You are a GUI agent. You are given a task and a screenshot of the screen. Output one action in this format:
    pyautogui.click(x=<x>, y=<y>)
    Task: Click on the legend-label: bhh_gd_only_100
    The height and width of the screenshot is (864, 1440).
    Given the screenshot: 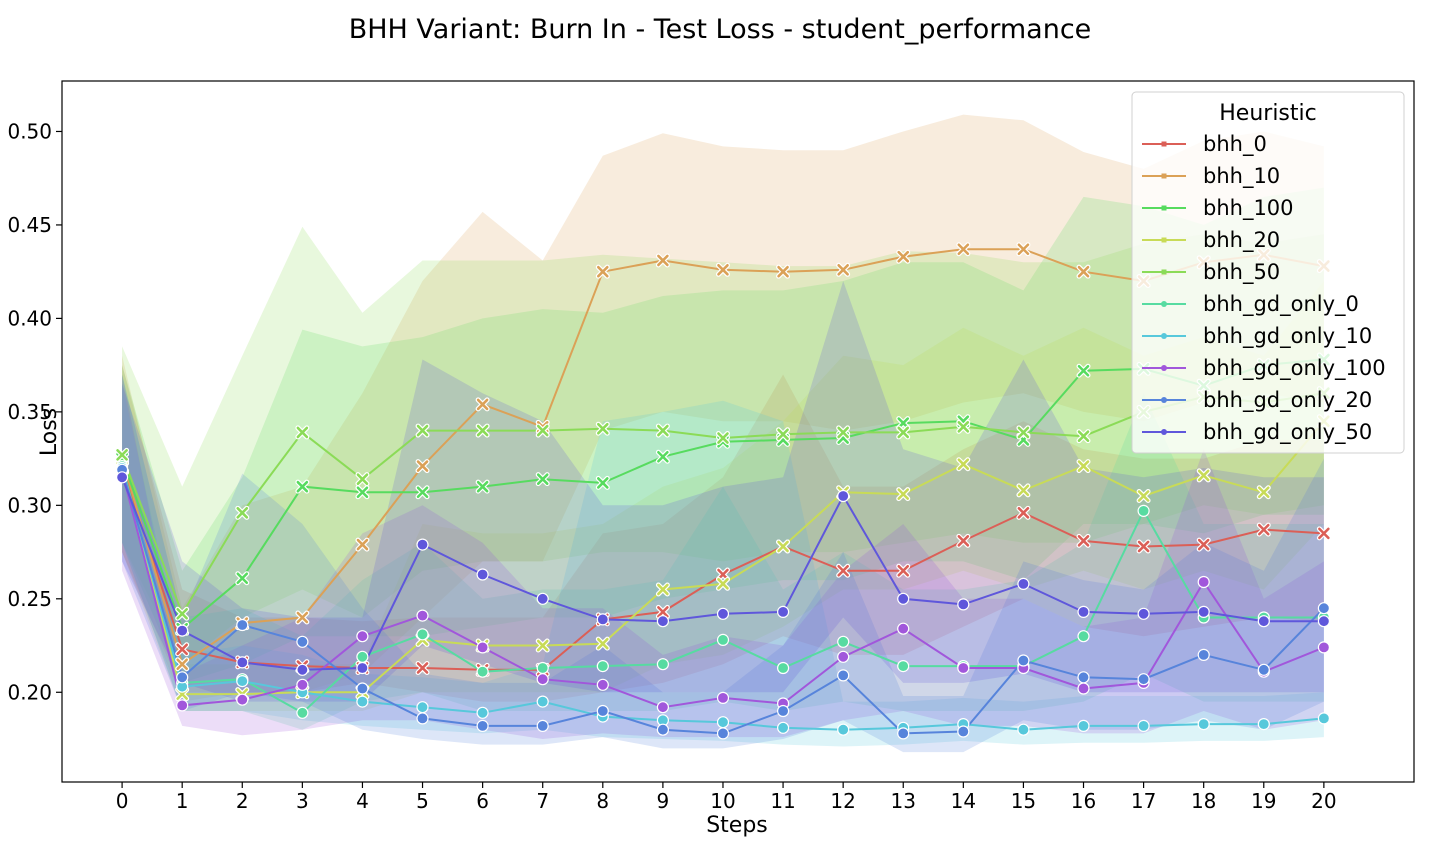 What is the action you would take?
    pyautogui.click(x=1294, y=368)
    